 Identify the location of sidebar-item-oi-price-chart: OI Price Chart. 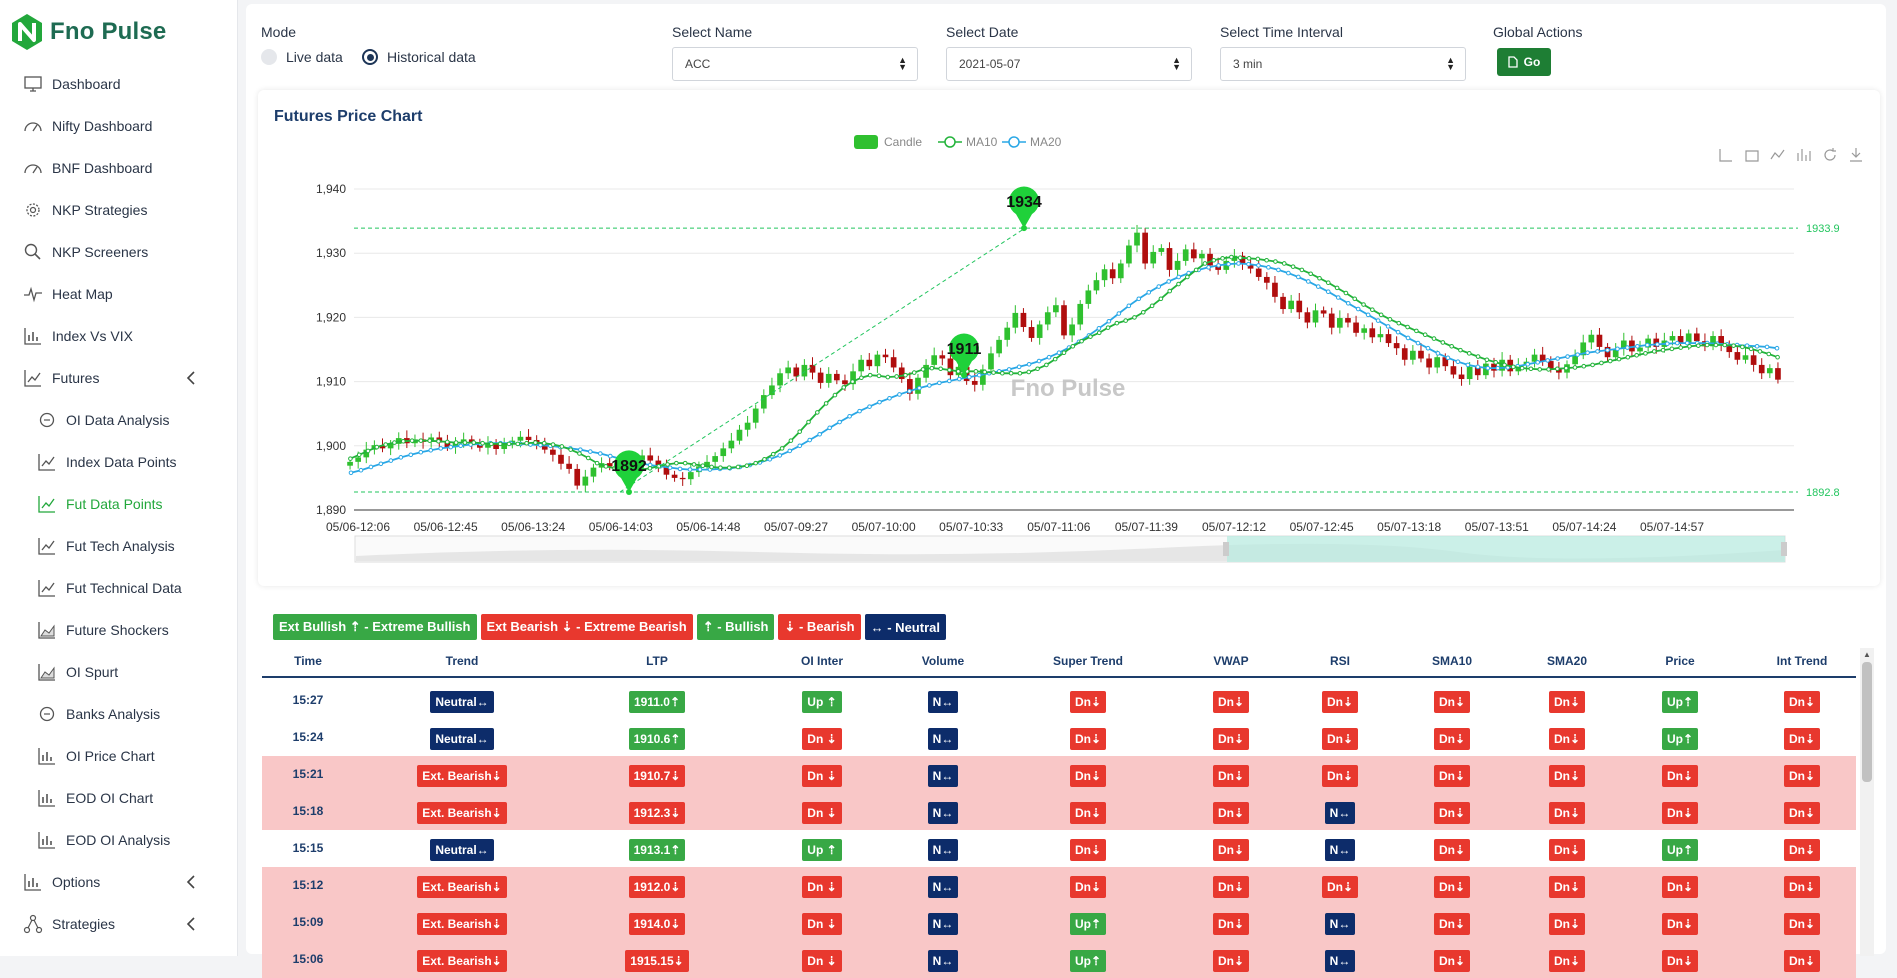
(119, 756).